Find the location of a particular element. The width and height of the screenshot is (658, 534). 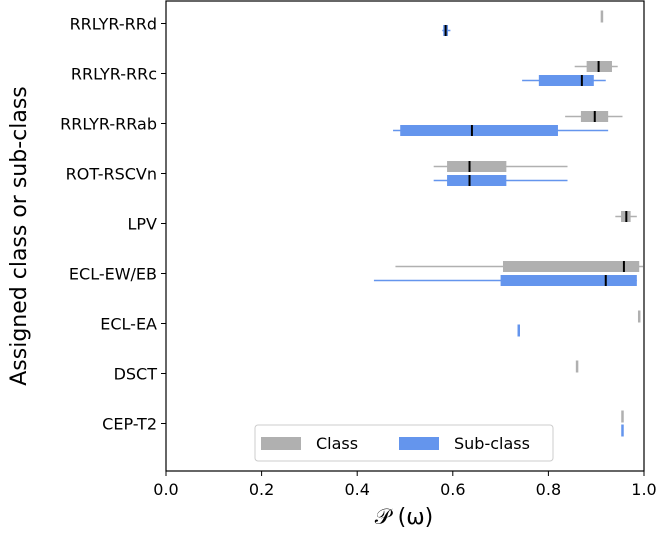

legend: Class Sub-class is located at coordinates (404, 443).